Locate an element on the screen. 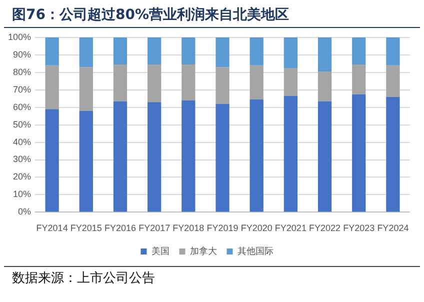 This screenshot has width=424, height=302. x-tick-label: FY2021 is located at coordinates (290, 228).